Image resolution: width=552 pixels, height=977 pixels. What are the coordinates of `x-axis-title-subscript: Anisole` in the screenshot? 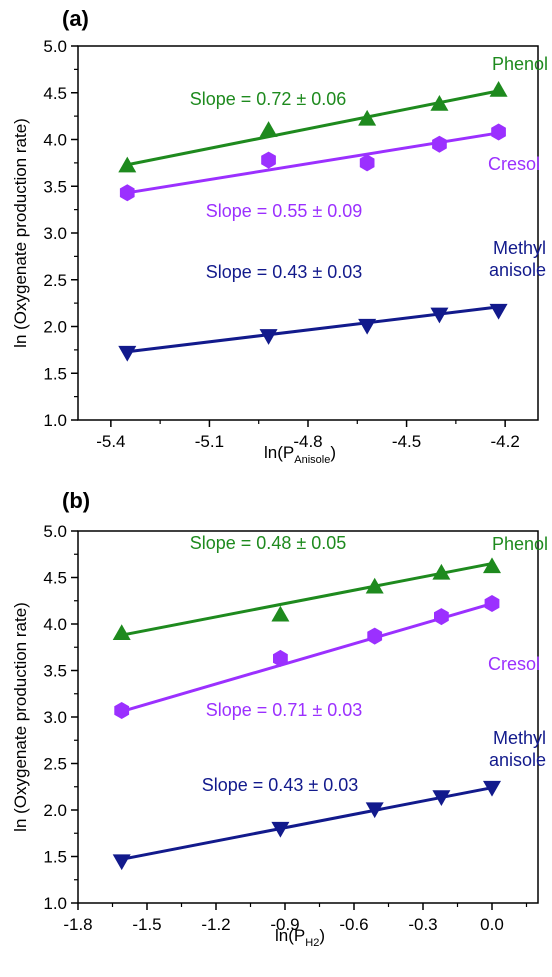 It's located at (312, 460).